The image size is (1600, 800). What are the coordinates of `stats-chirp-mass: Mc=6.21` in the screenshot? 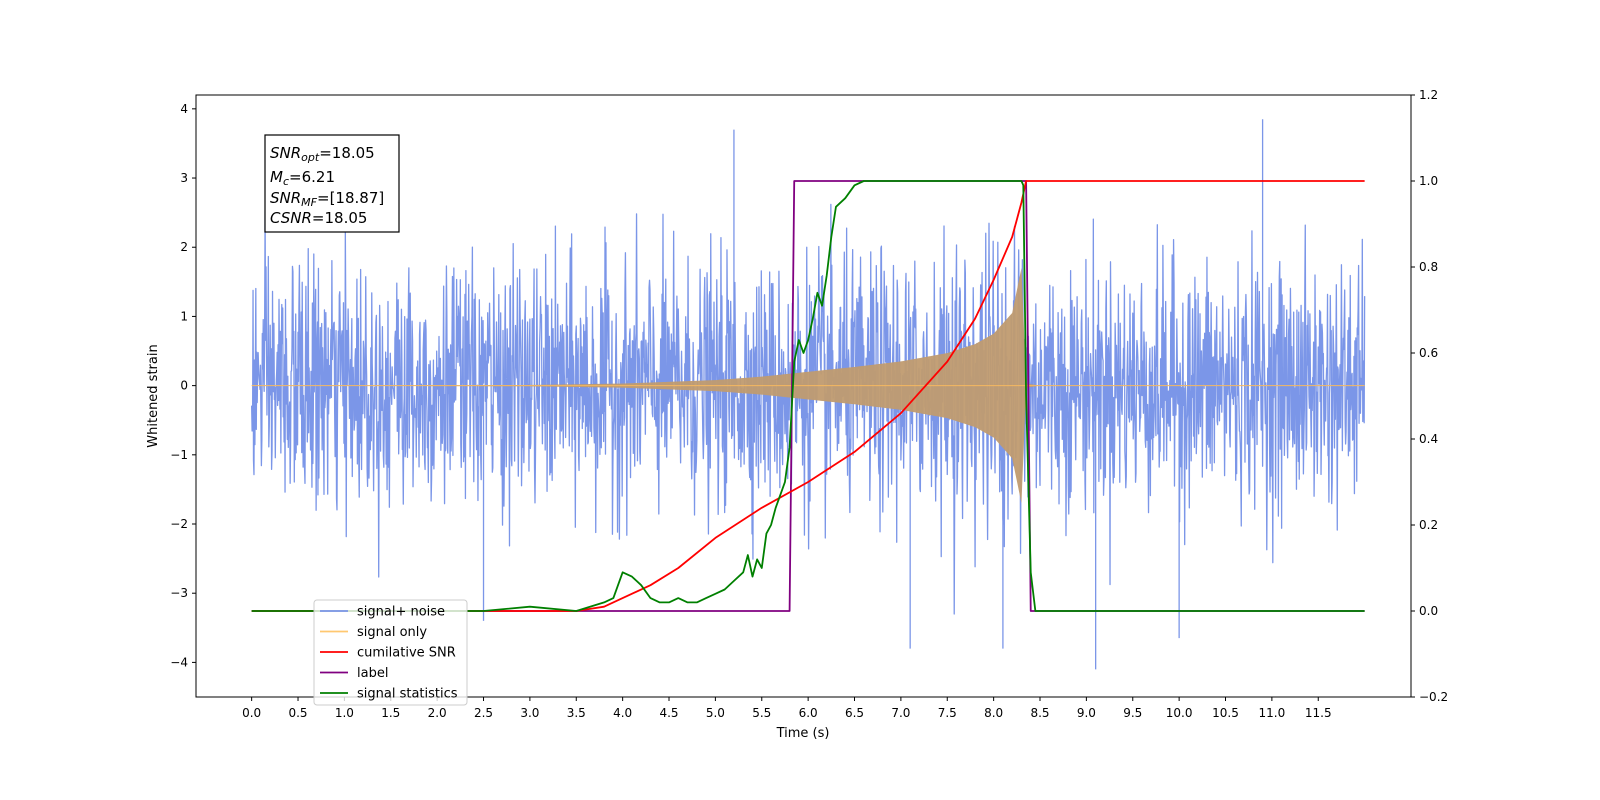 It's located at (302, 178).